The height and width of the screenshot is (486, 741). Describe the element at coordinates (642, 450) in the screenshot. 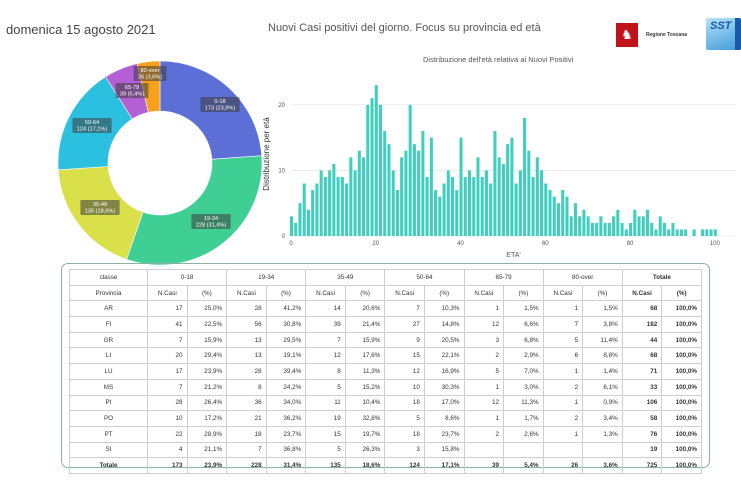

I see `value-cell: 19` at that location.